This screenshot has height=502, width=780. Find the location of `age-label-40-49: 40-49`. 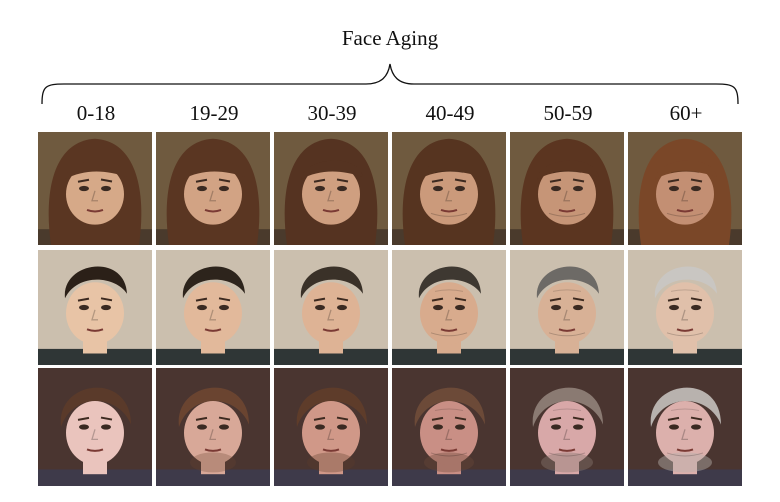

age-label-40-49: 40-49 is located at coordinates (450, 113).